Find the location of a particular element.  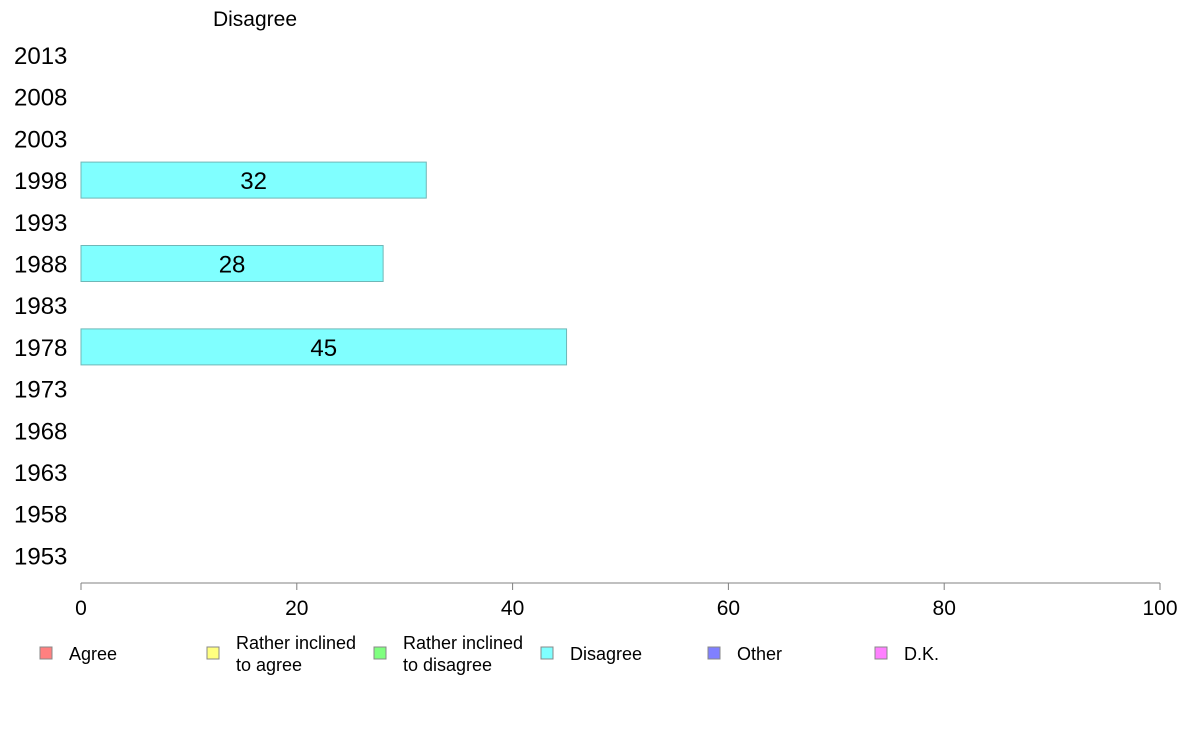

y-tick-label: 1988 is located at coordinates (40, 265).